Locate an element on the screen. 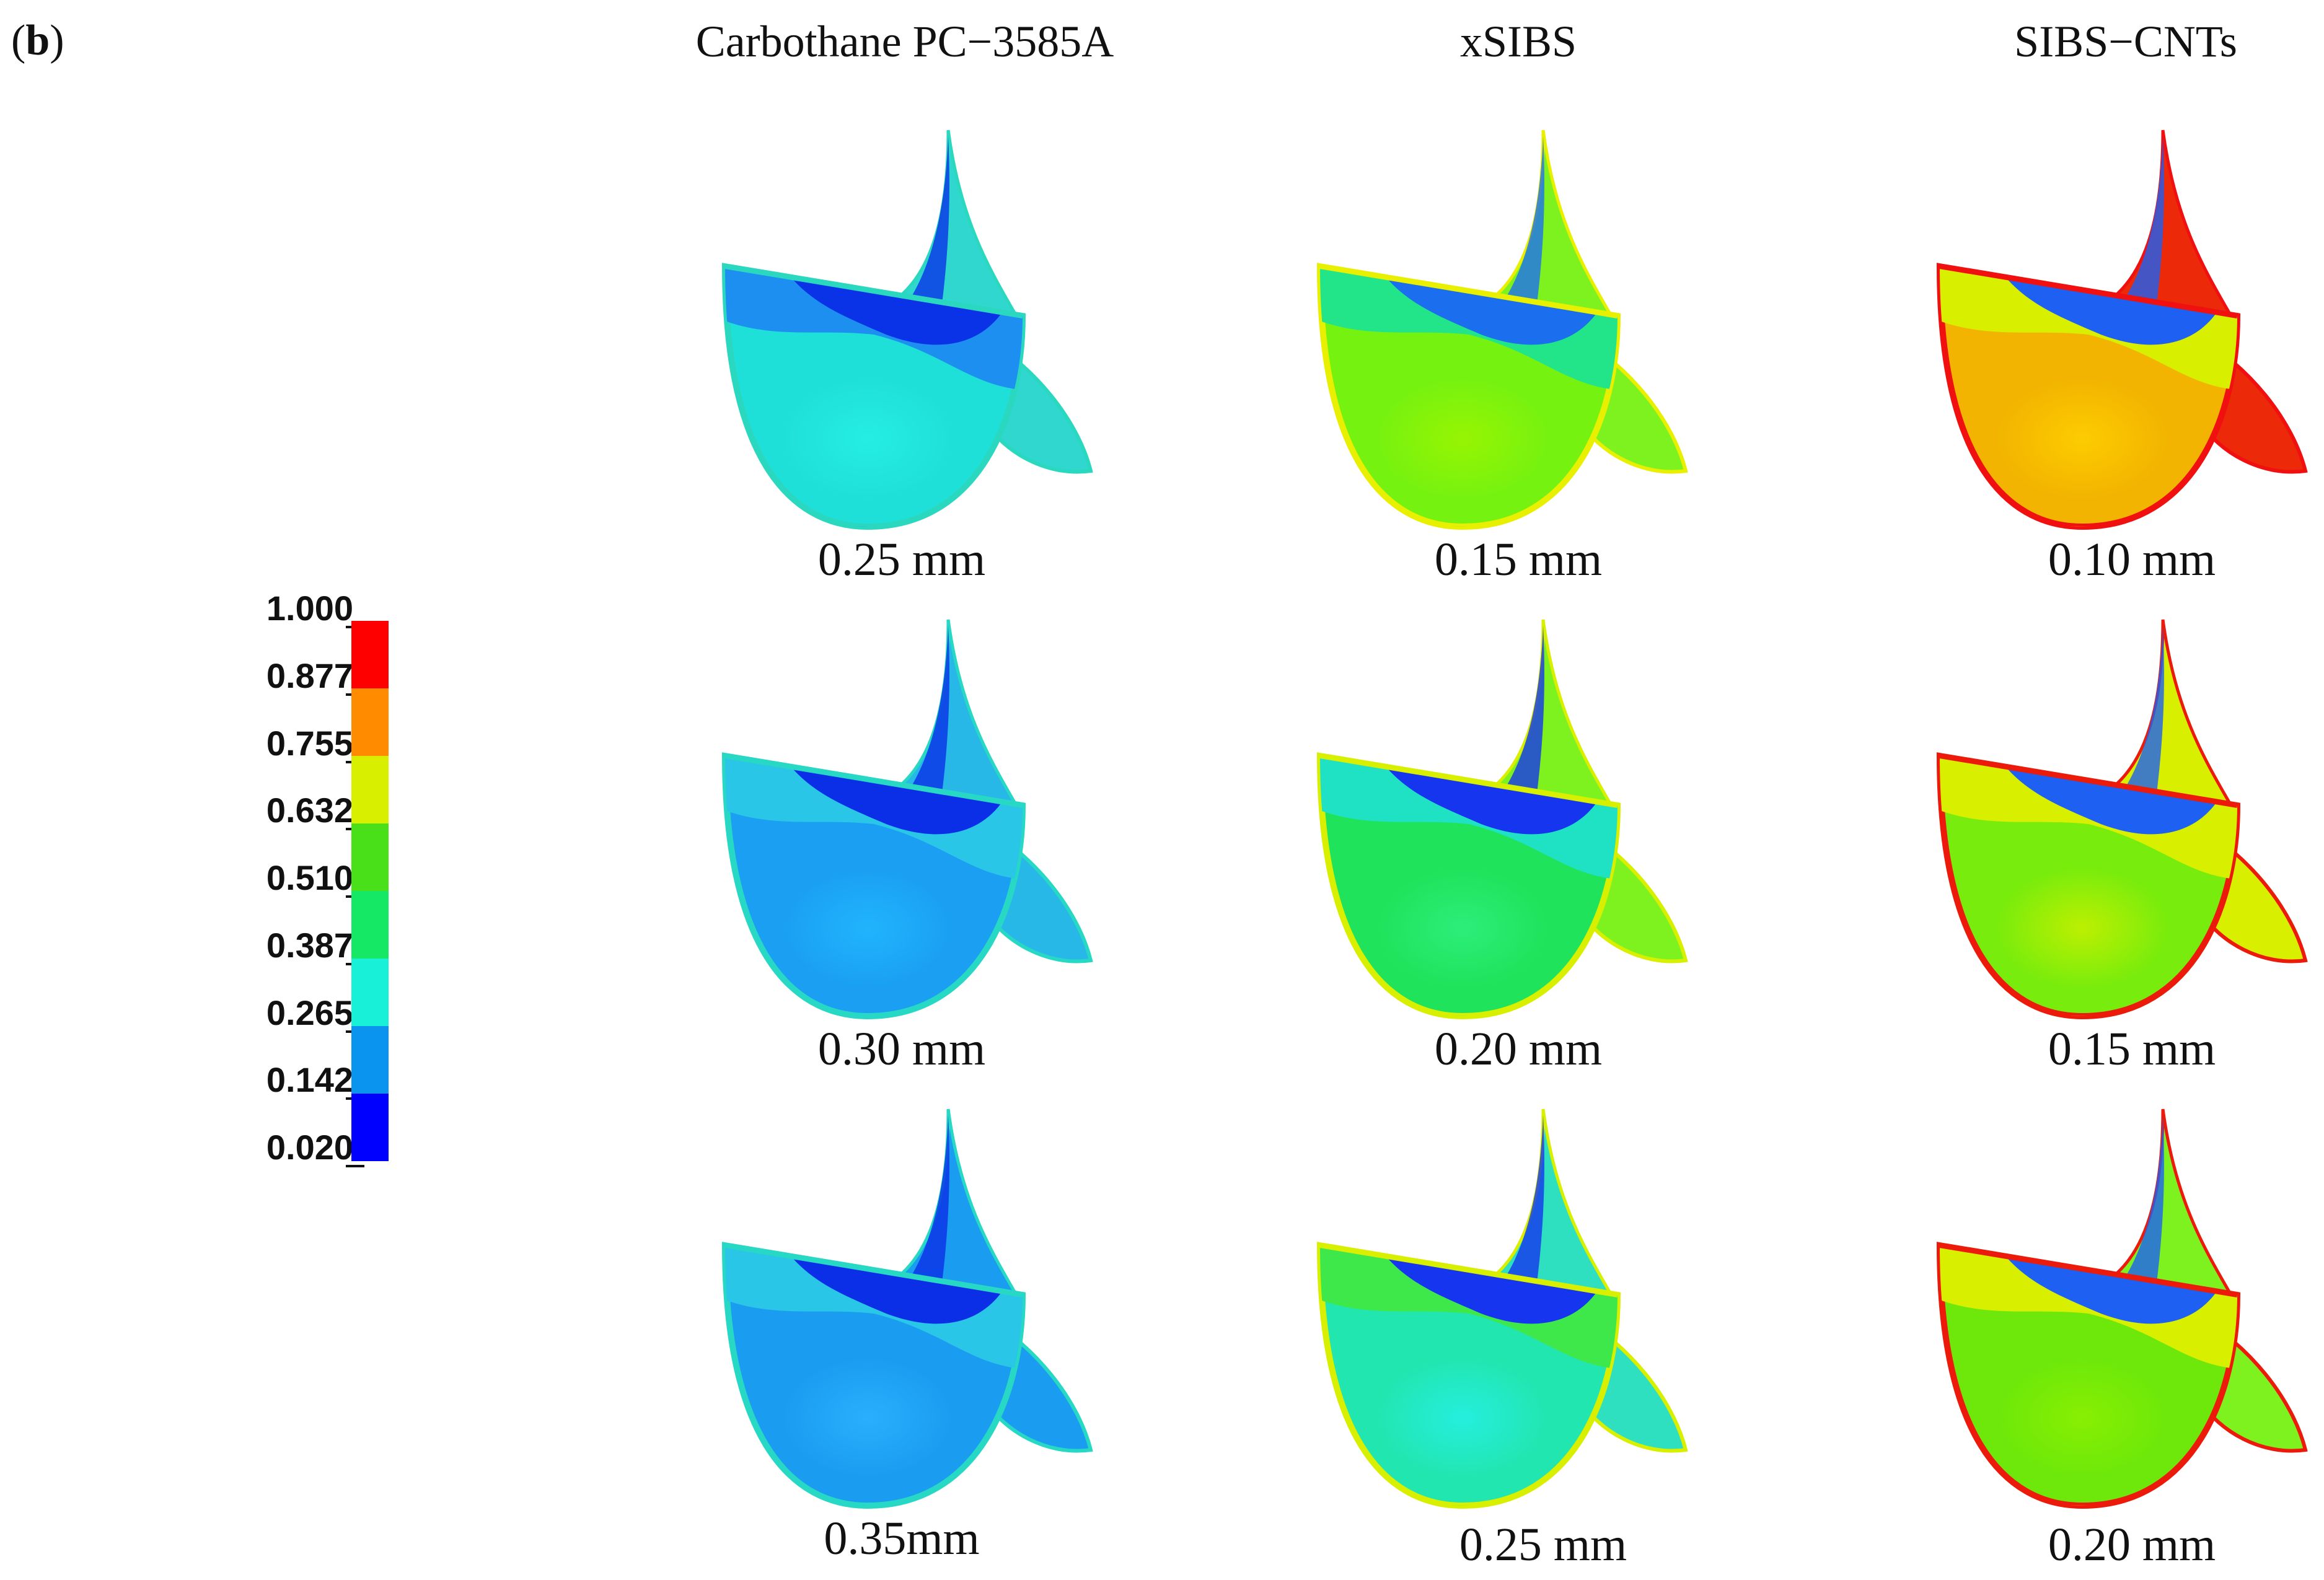  legend-label: 0.877 is located at coordinates (309, 675).